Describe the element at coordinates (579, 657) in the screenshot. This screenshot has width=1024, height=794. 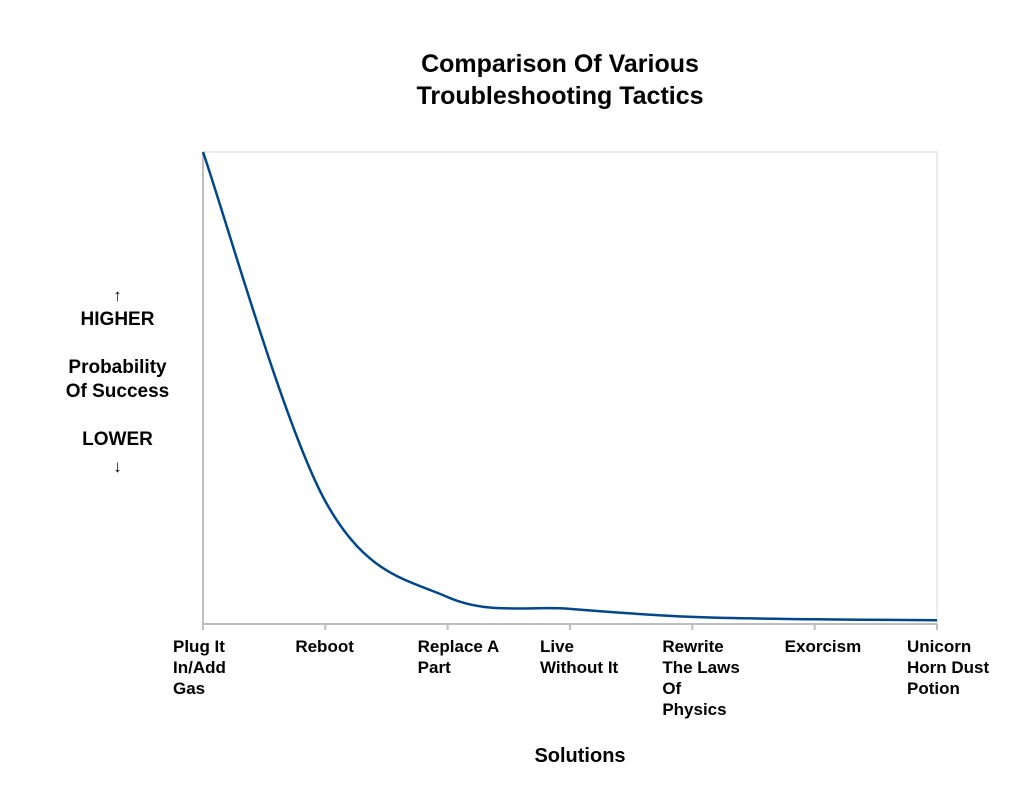
I see `x-tick-label: Live Without It` at that location.